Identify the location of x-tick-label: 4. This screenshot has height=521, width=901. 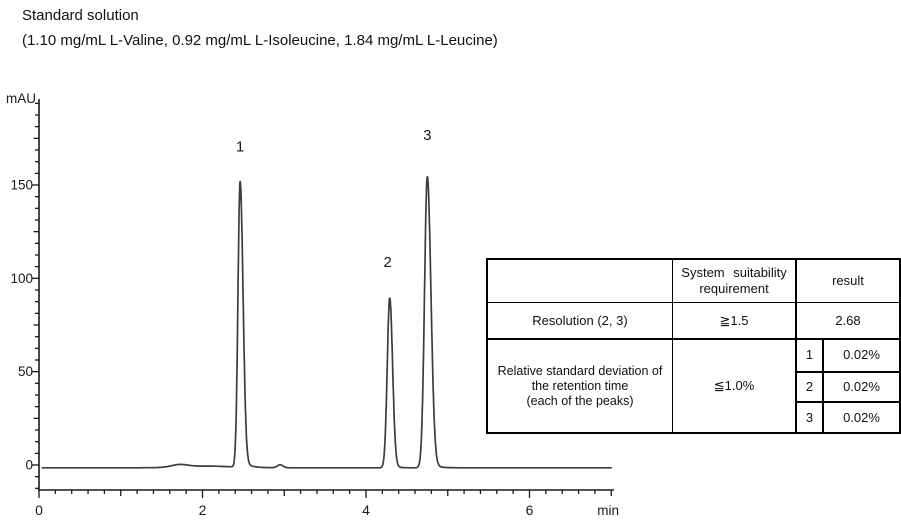
(366, 510).